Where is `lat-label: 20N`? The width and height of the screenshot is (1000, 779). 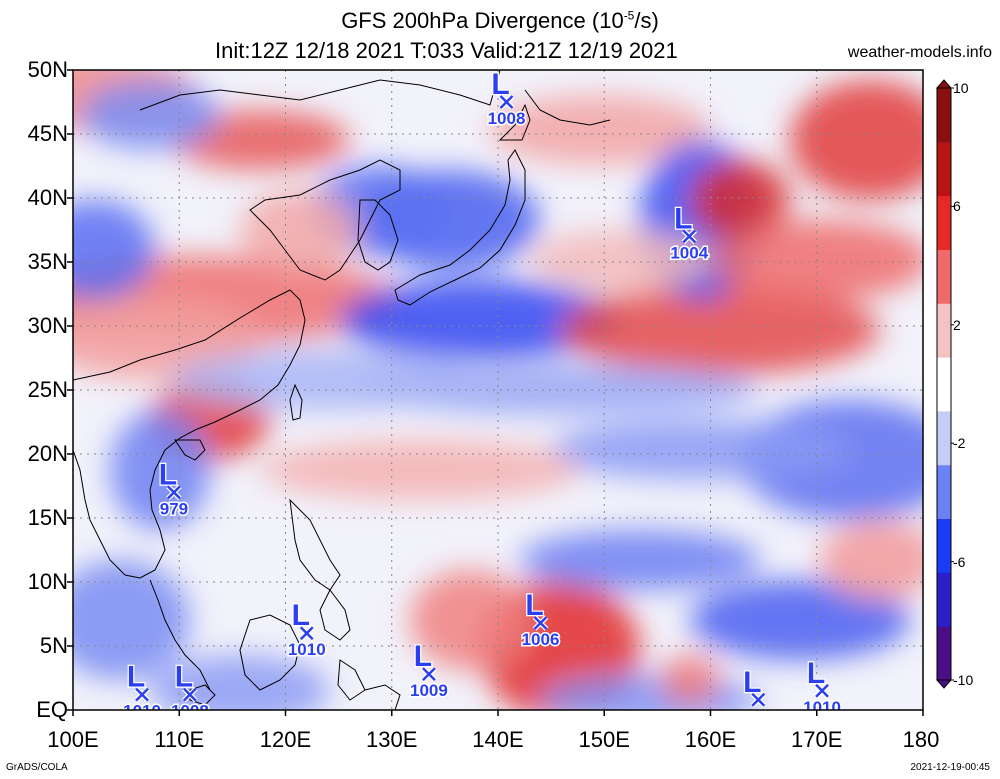
lat-label: 20N is located at coordinates (47, 453).